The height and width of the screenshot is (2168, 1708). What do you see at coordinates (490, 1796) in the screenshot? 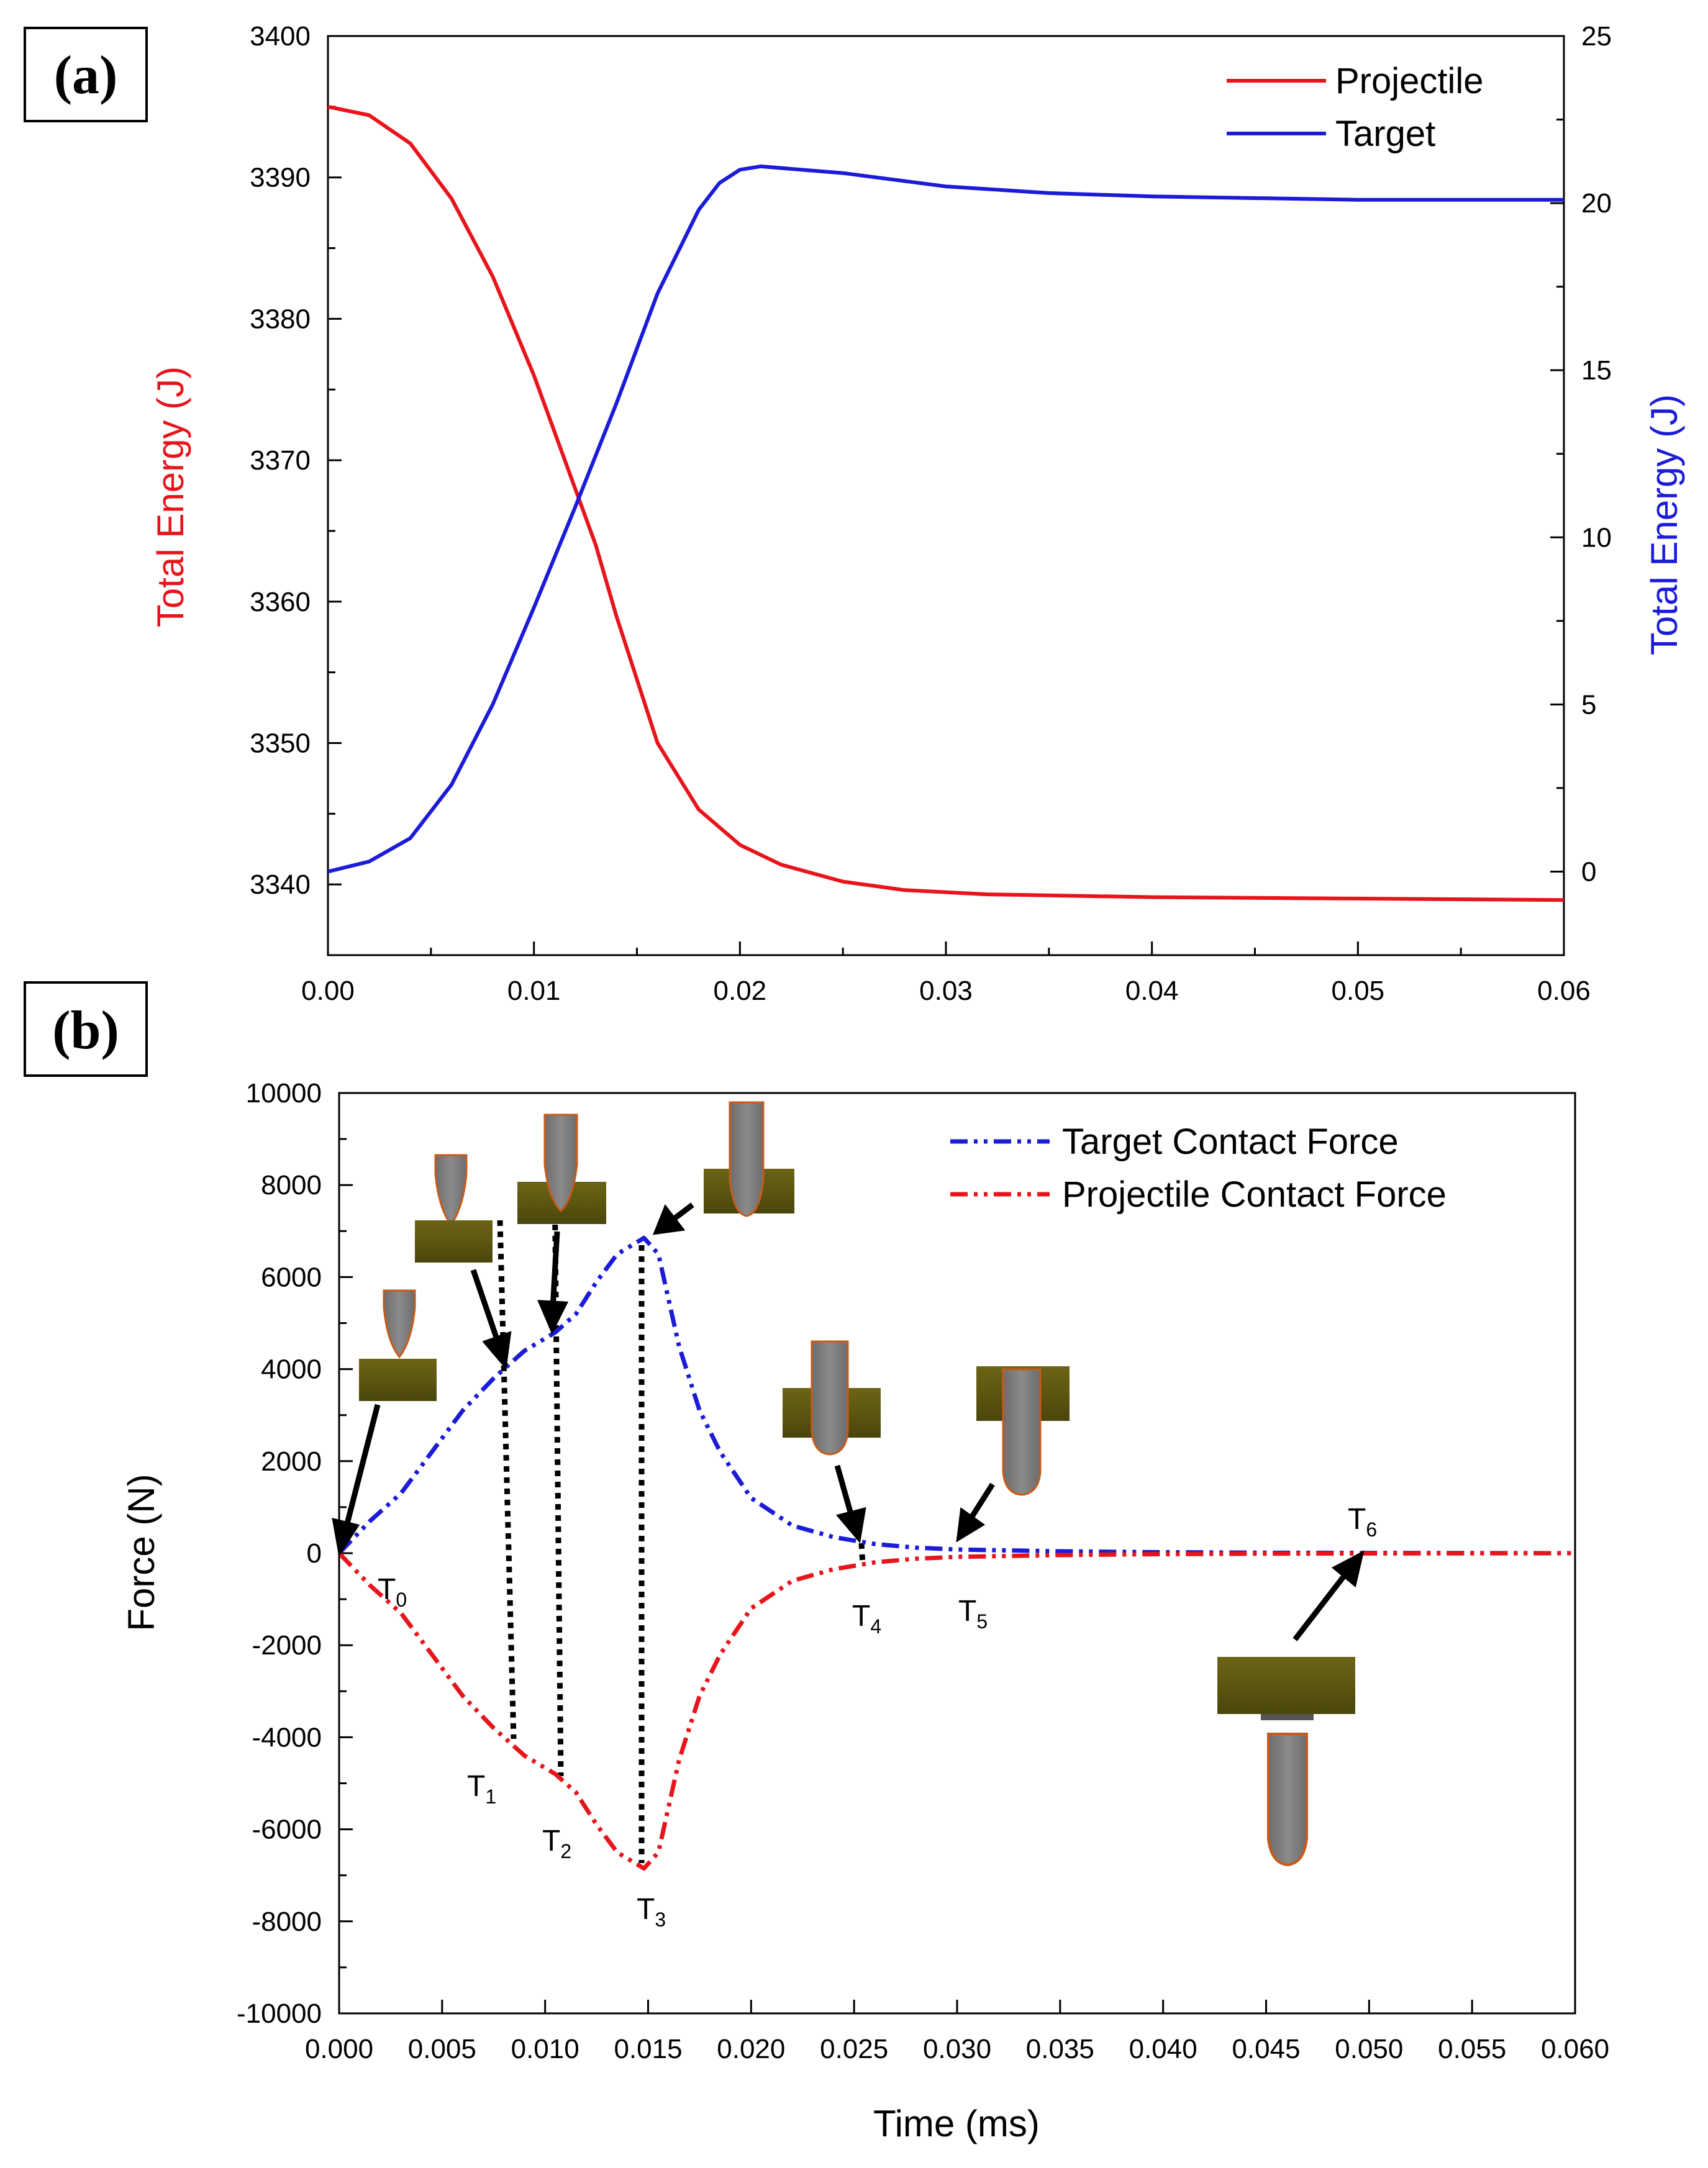
I see `label-t1-sub: 1` at bounding box center [490, 1796].